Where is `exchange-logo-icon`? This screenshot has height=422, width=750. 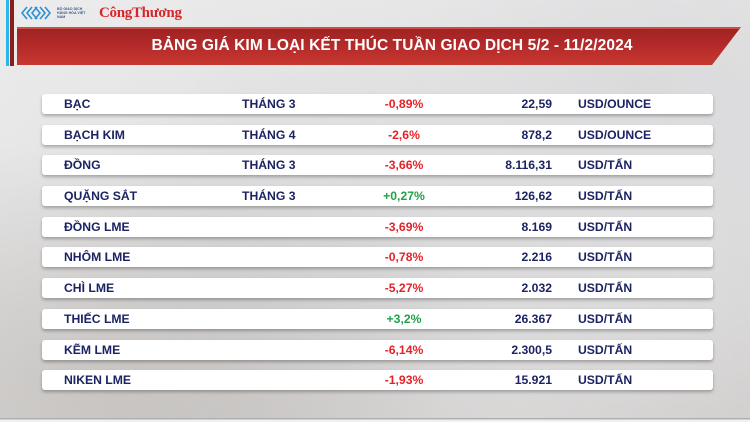 exchange-logo-icon is located at coordinates (36, 13).